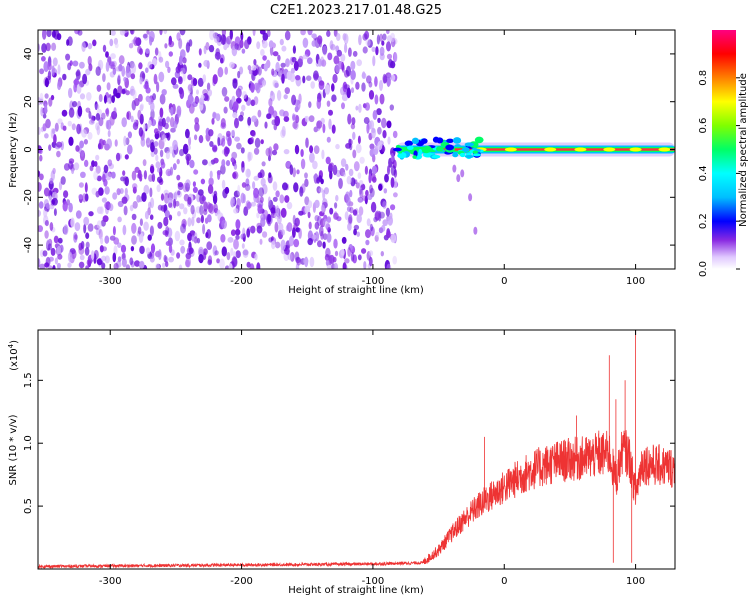 The image size is (750, 600). What do you see at coordinates (110, 281) in the screenshot?
I see `x-tick-label: -300` at bounding box center [110, 281].